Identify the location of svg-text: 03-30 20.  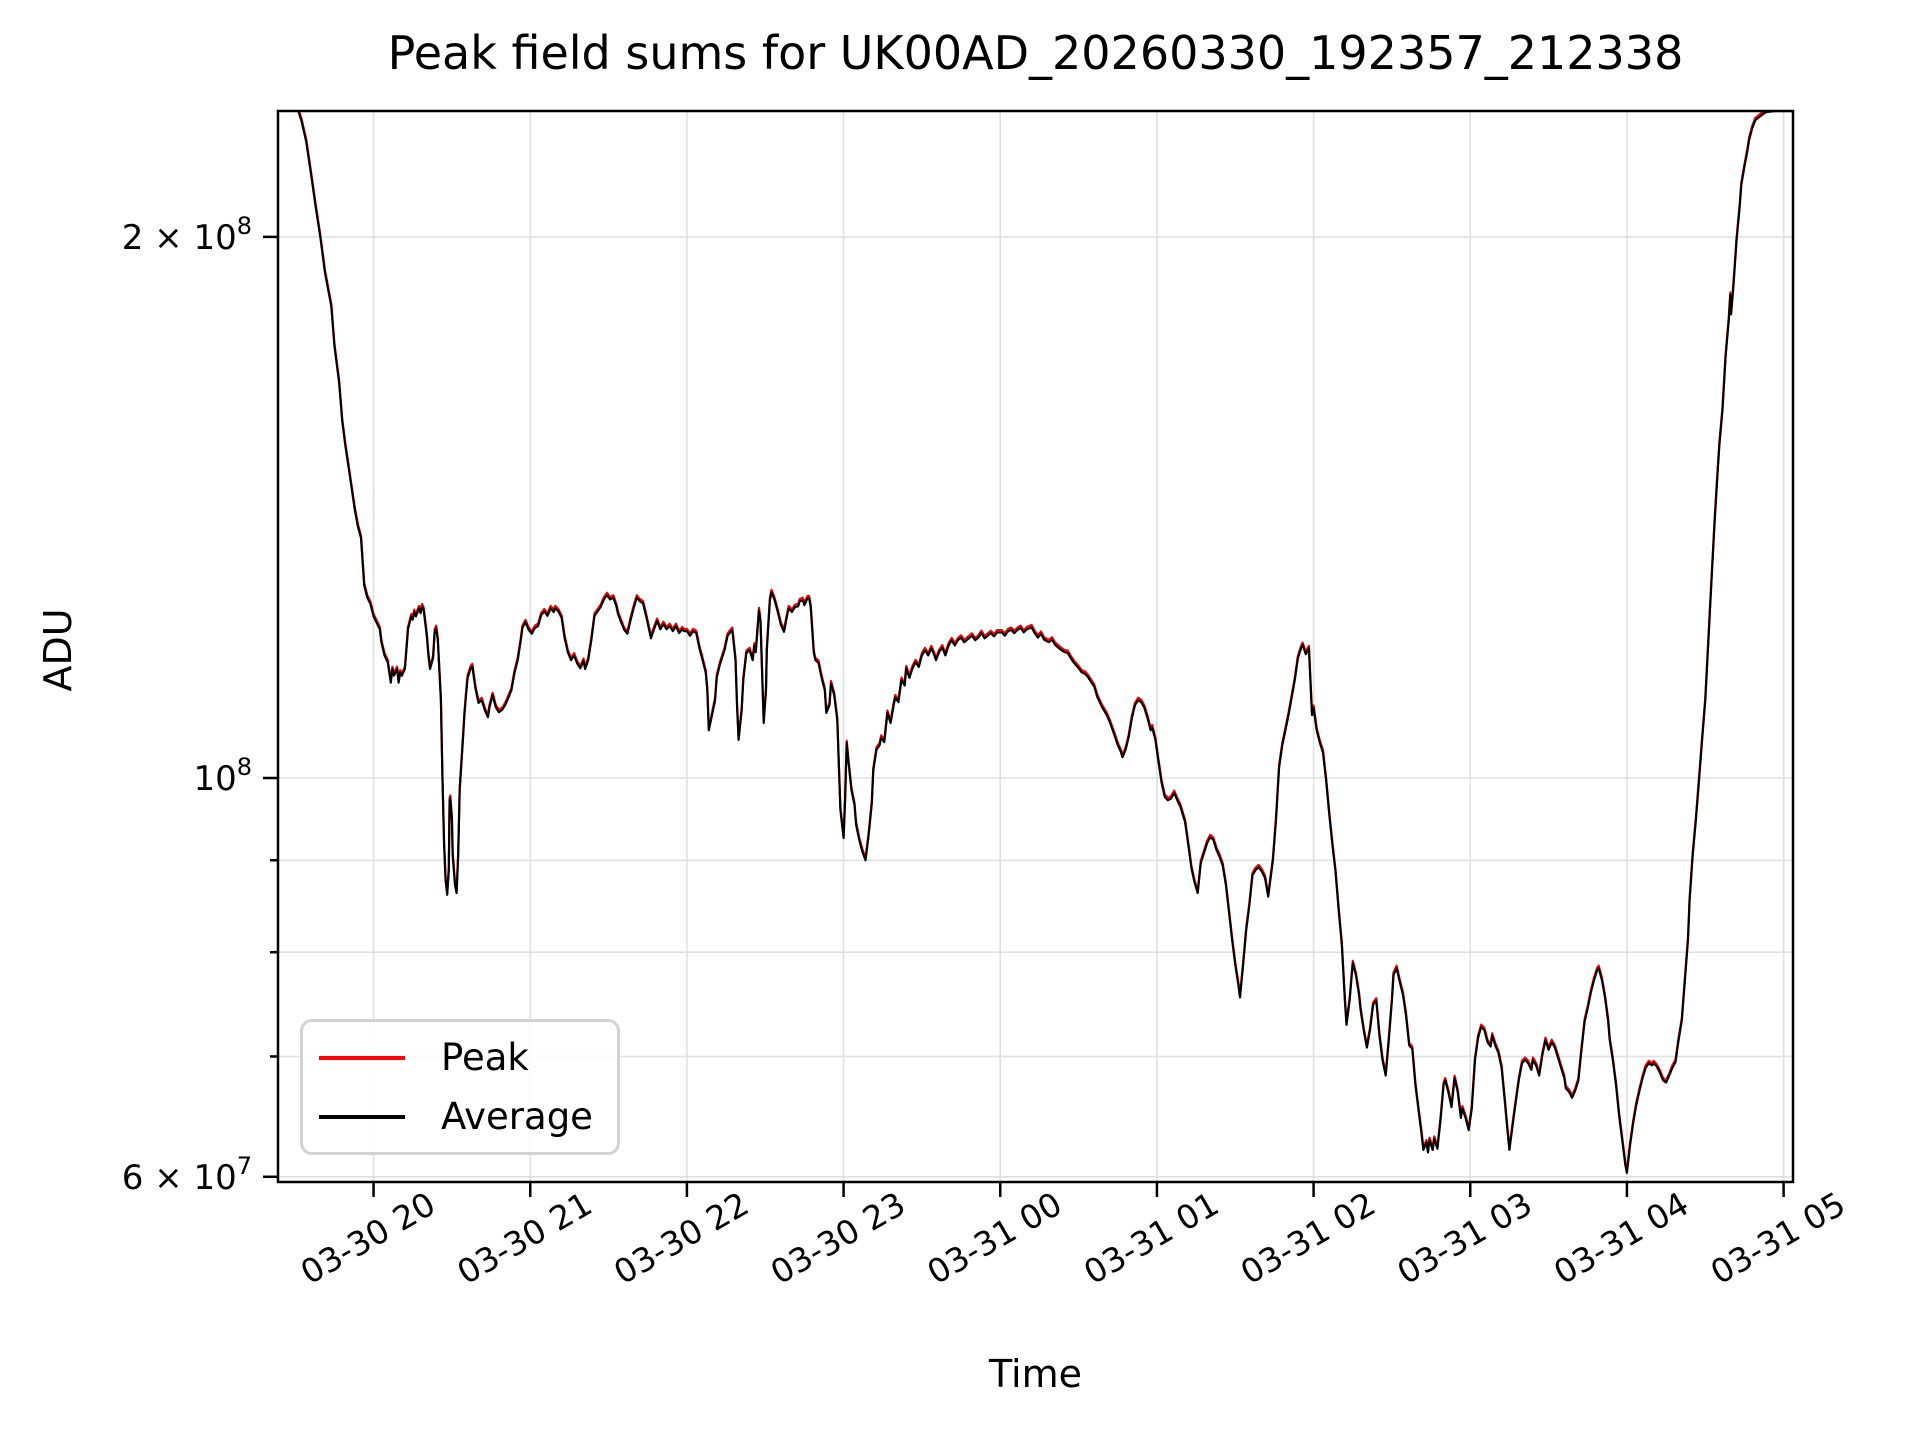
(368, 1238).